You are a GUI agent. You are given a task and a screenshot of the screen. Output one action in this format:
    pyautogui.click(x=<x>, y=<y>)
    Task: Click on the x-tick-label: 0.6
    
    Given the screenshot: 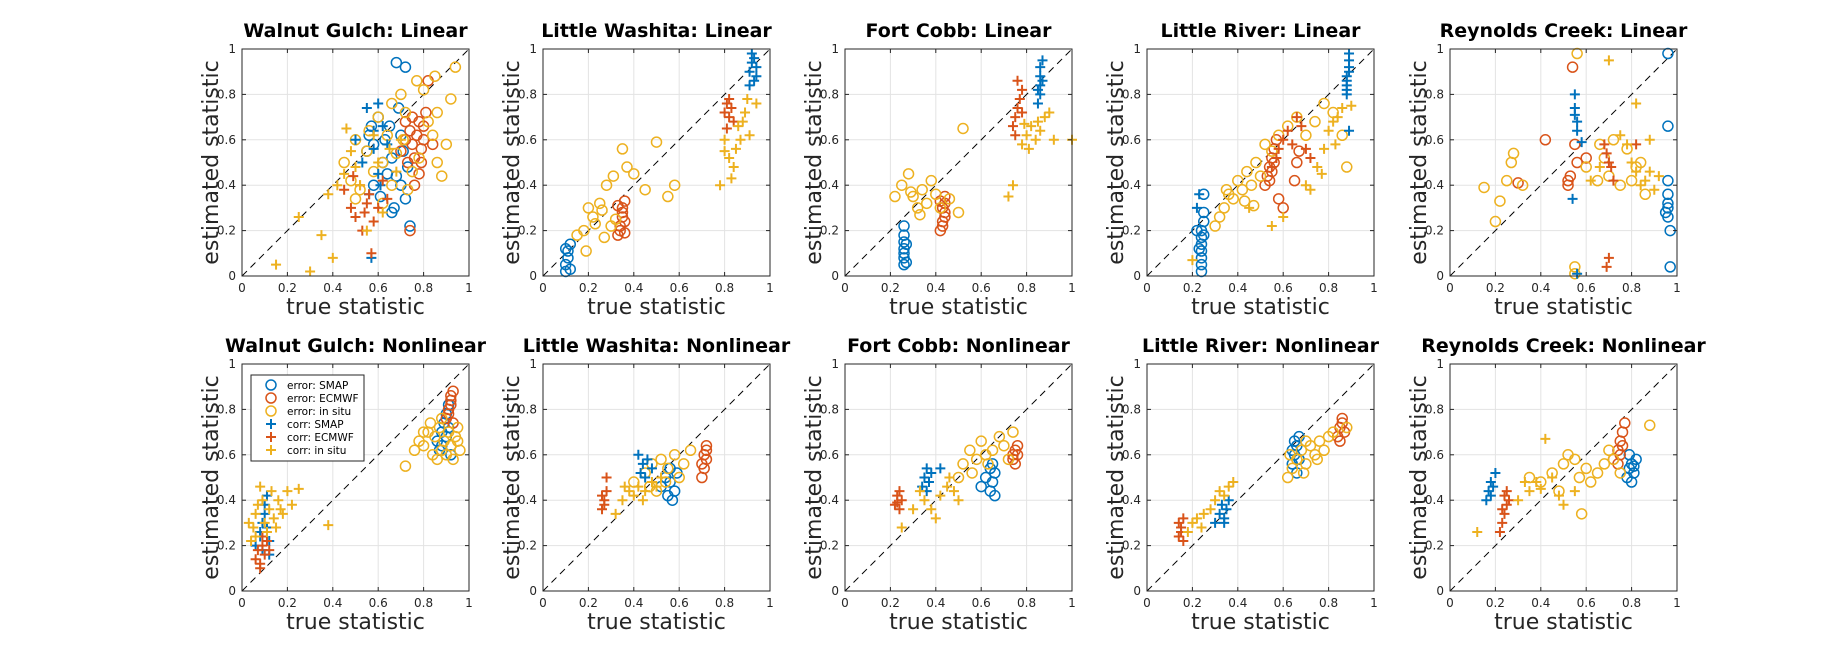 What is the action you would take?
    pyautogui.click(x=981, y=603)
    